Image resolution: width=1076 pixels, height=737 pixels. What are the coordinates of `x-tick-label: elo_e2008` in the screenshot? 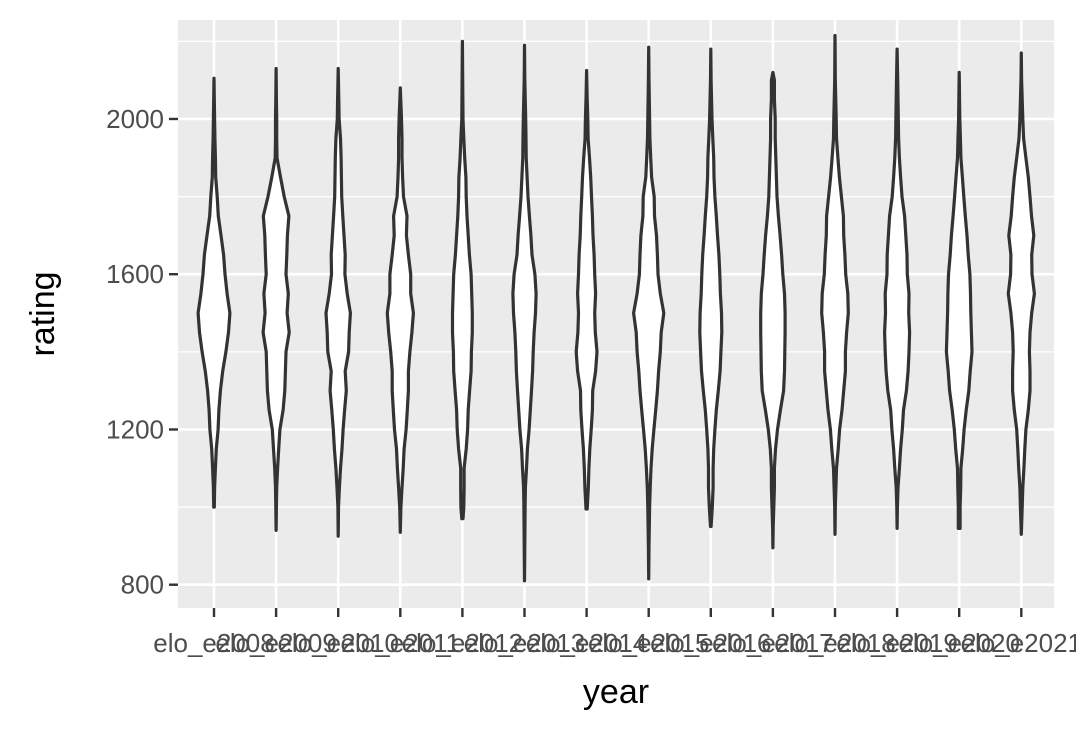 It's located at (213, 643).